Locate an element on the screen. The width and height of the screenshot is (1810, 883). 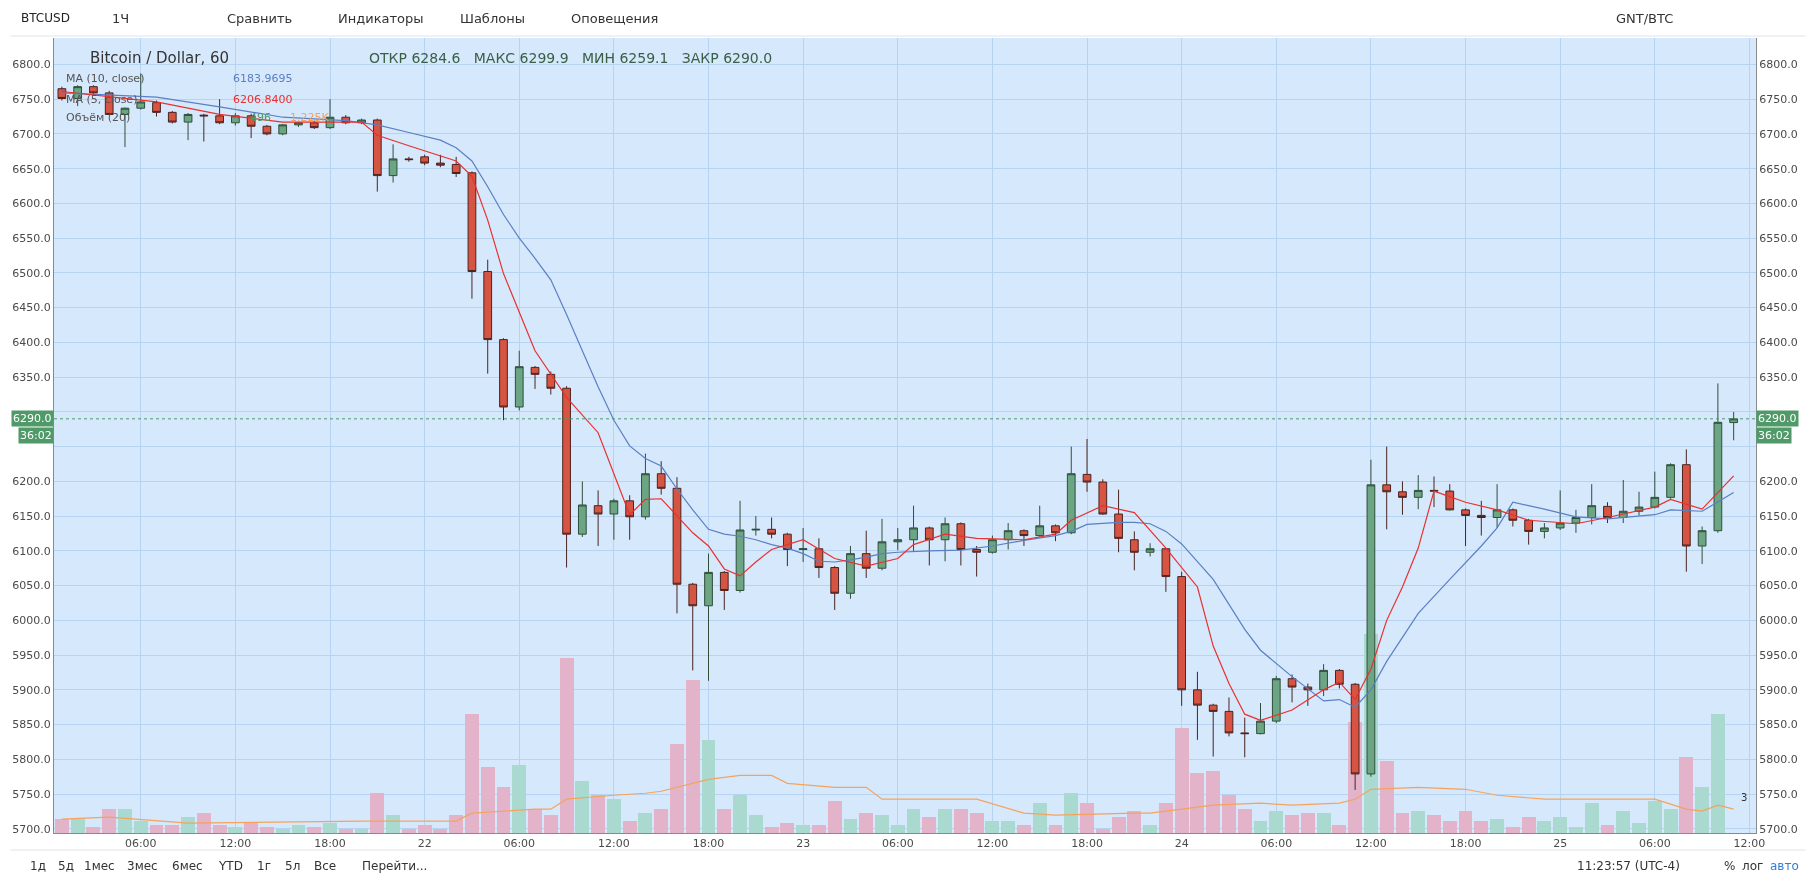
y-tick-label: 5750.0 is located at coordinates (31, 794).